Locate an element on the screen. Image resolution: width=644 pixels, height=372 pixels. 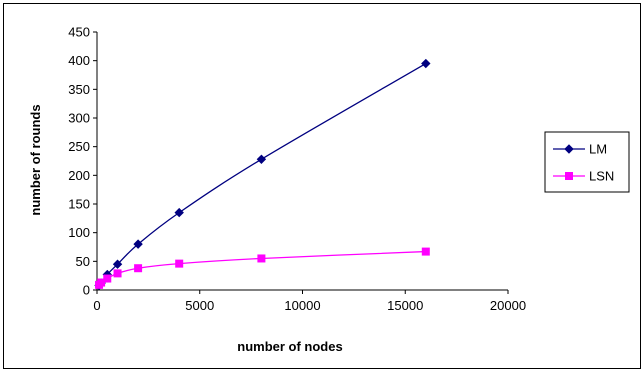
x-tick-label: 15000 is located at coordinates (405, 305).